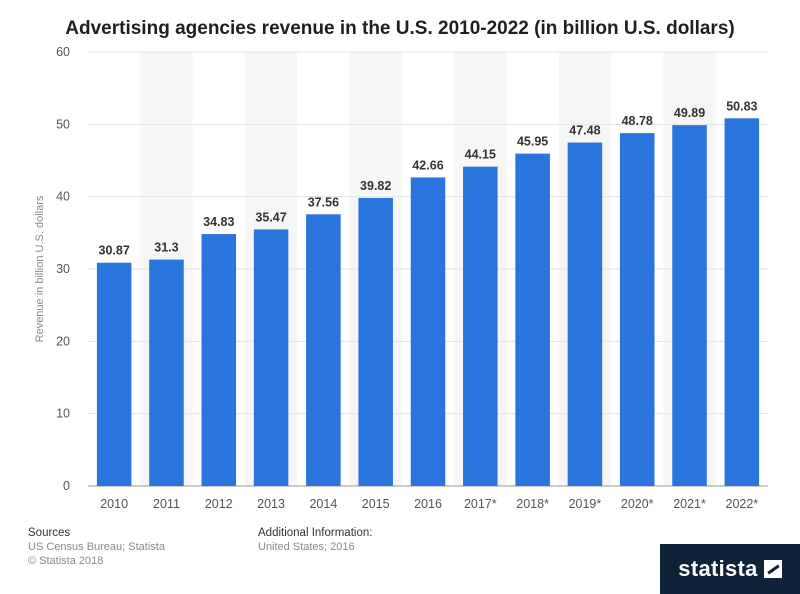 The image size is (800, 594). What do you see at coordinates (585, 504) in the screenshot?
I see `x-tick-label: 2019*` at bounding box center [585, 504].